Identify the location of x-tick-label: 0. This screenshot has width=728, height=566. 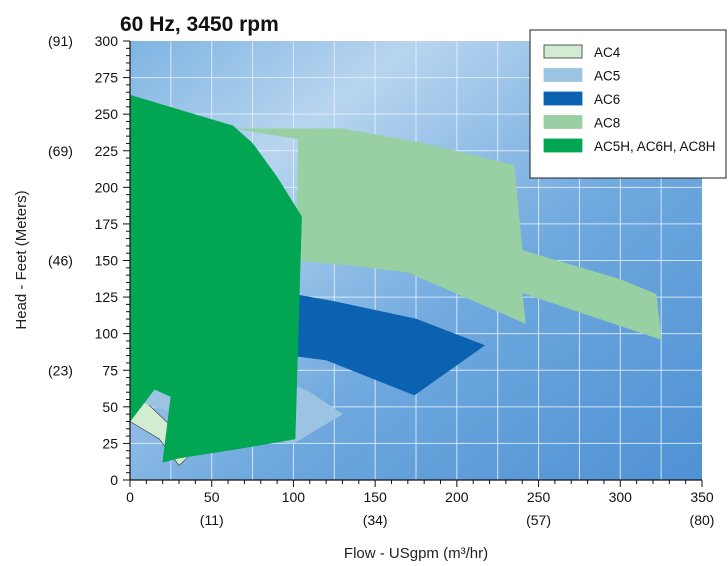
(130, 497).